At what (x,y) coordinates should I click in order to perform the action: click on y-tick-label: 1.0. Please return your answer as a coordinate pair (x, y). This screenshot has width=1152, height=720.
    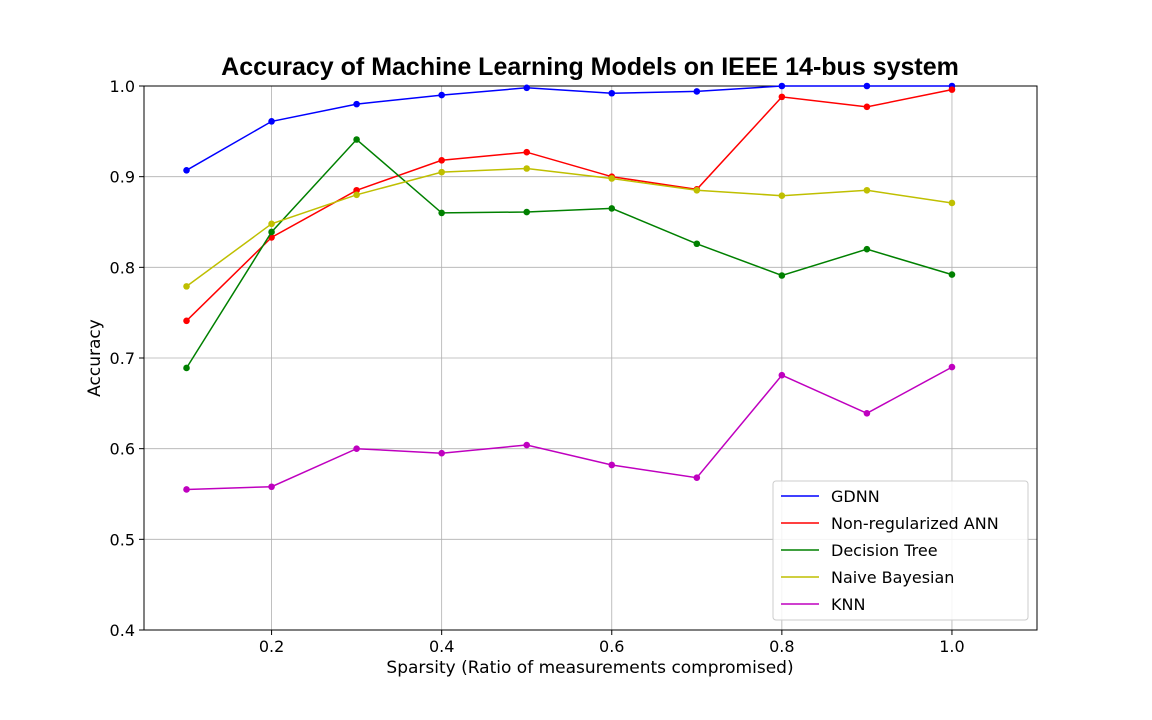
    Looking at the image, I should click on (122, 86).